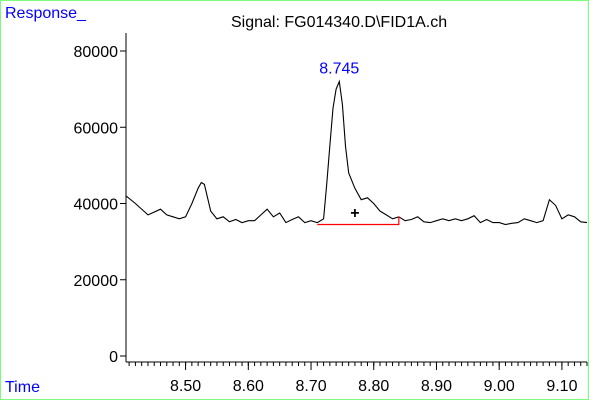  What do you see at coordinates (22, 387) in the screenshot?
I see `x-axis-title: Time` at bounding box center [22, 387].